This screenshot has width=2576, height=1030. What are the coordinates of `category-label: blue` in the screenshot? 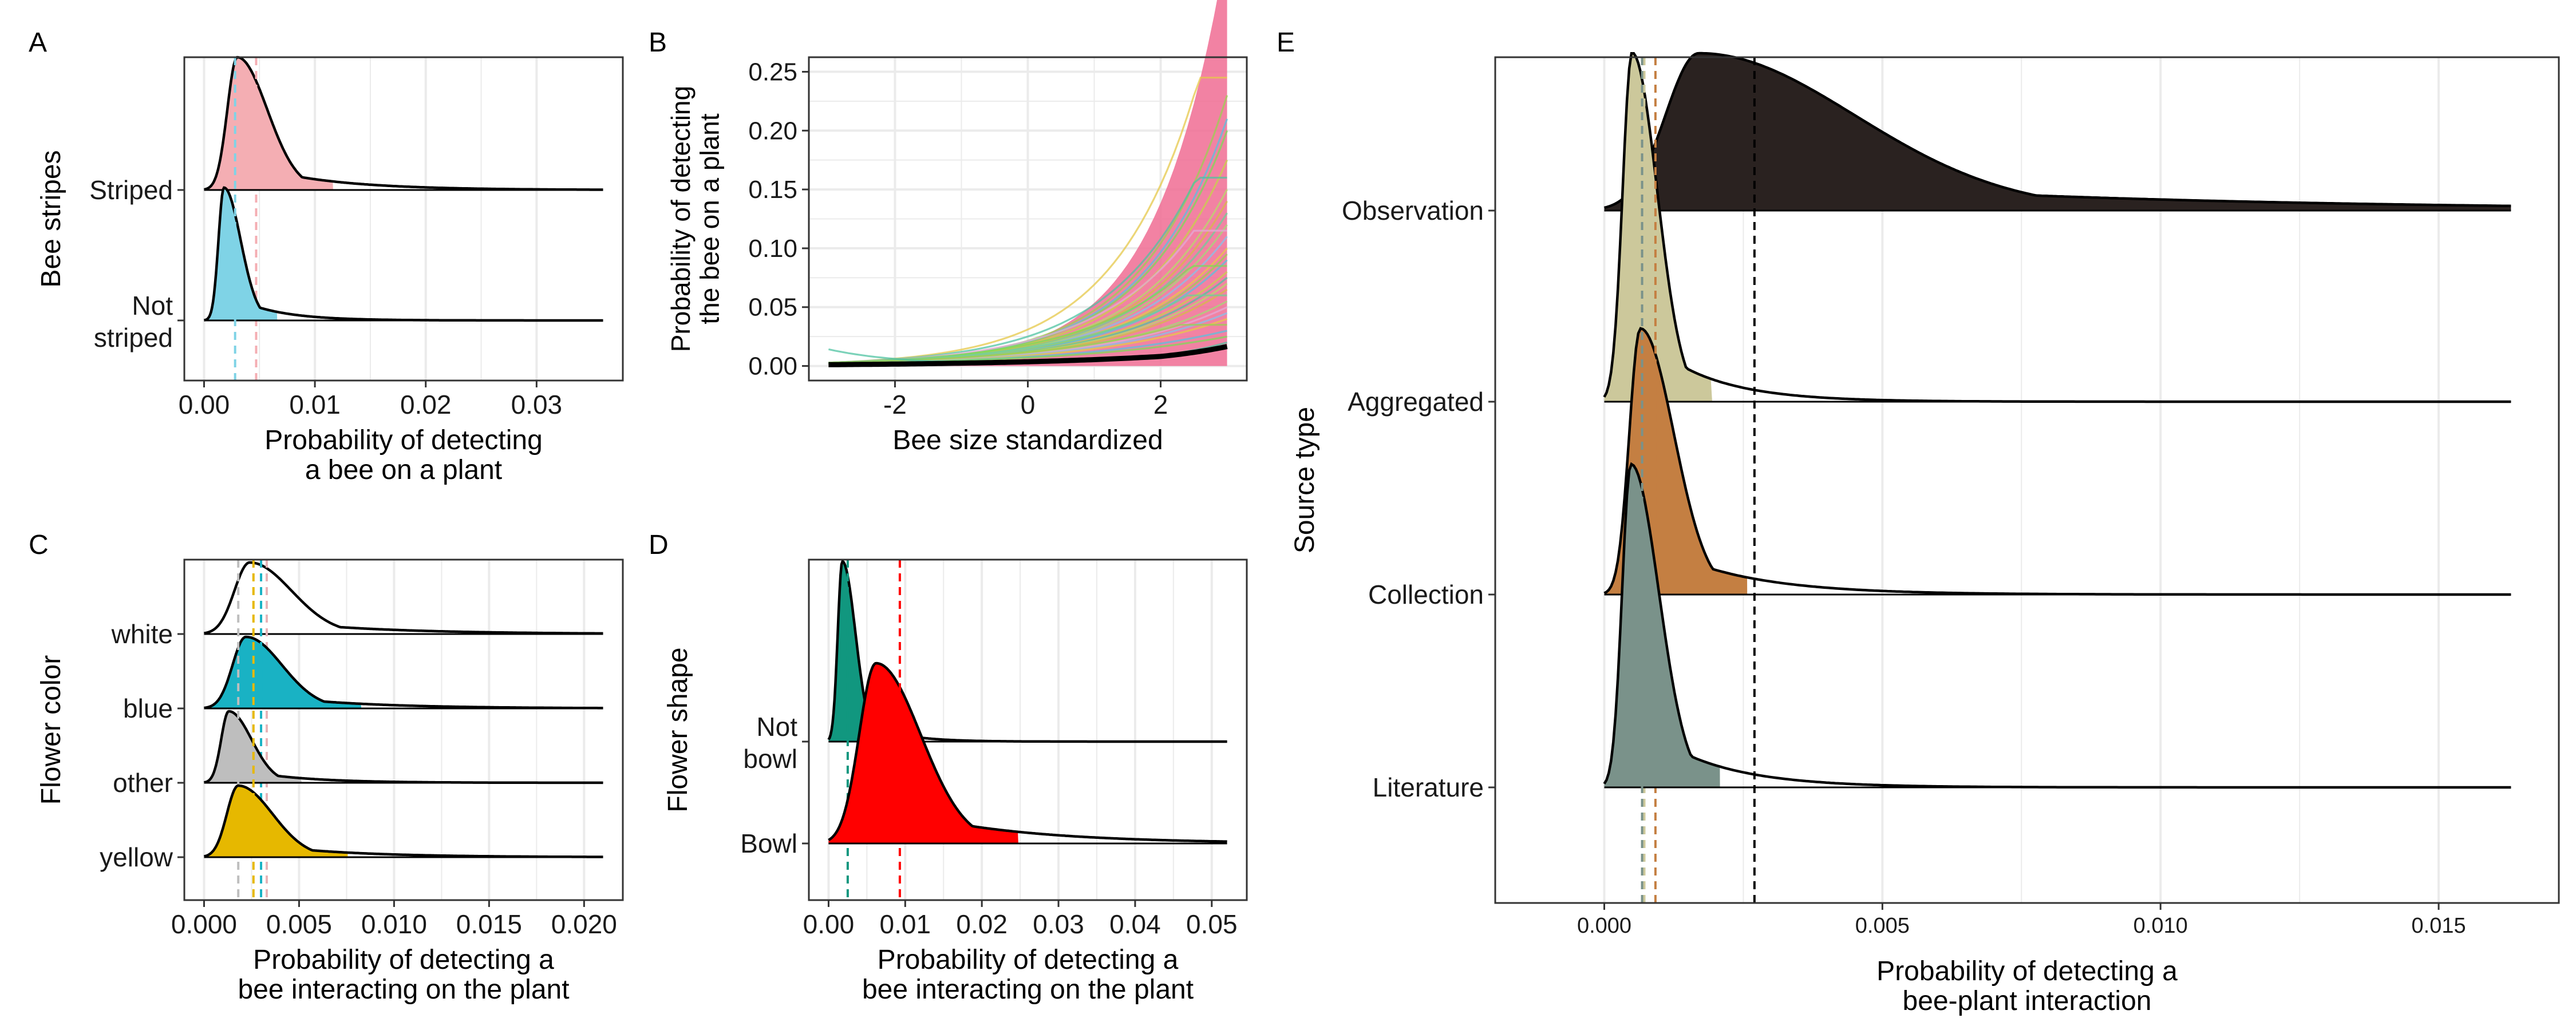 It's located at (148, 708).